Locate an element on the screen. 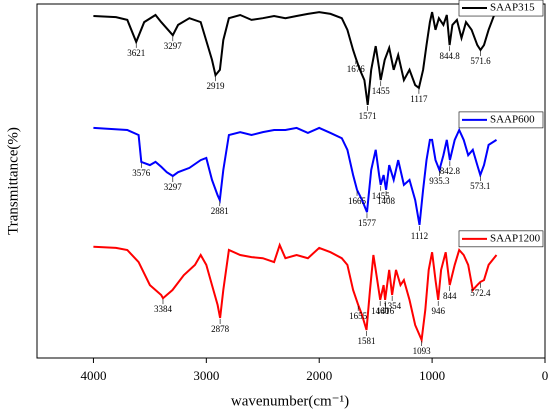  x-tick-label: 2000 is located at coordinates (319, 375).